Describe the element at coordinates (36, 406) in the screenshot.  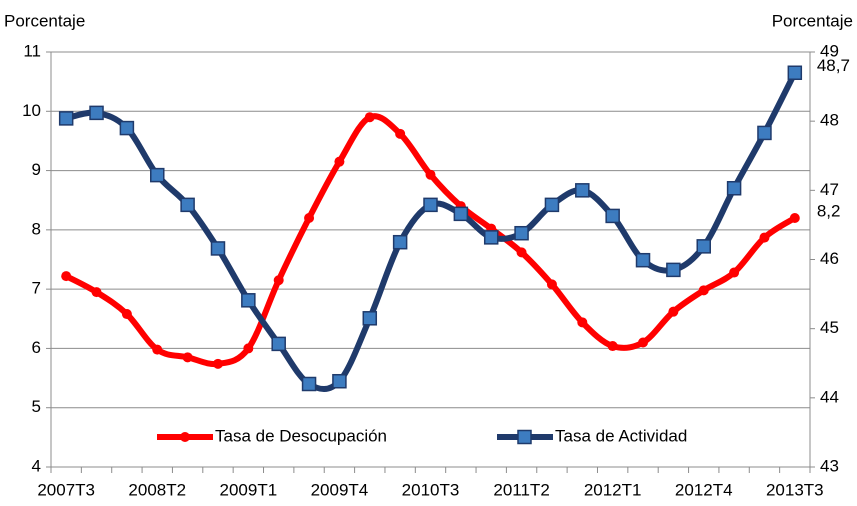
I see `y-tick-label: 5` at that location.